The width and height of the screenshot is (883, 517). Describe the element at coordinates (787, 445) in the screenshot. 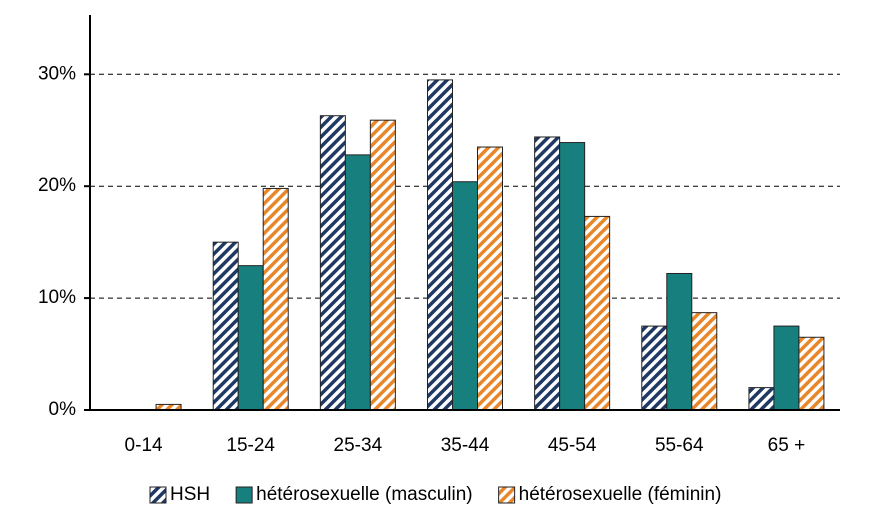

I see `x-tick-label: 65 +` at that location.